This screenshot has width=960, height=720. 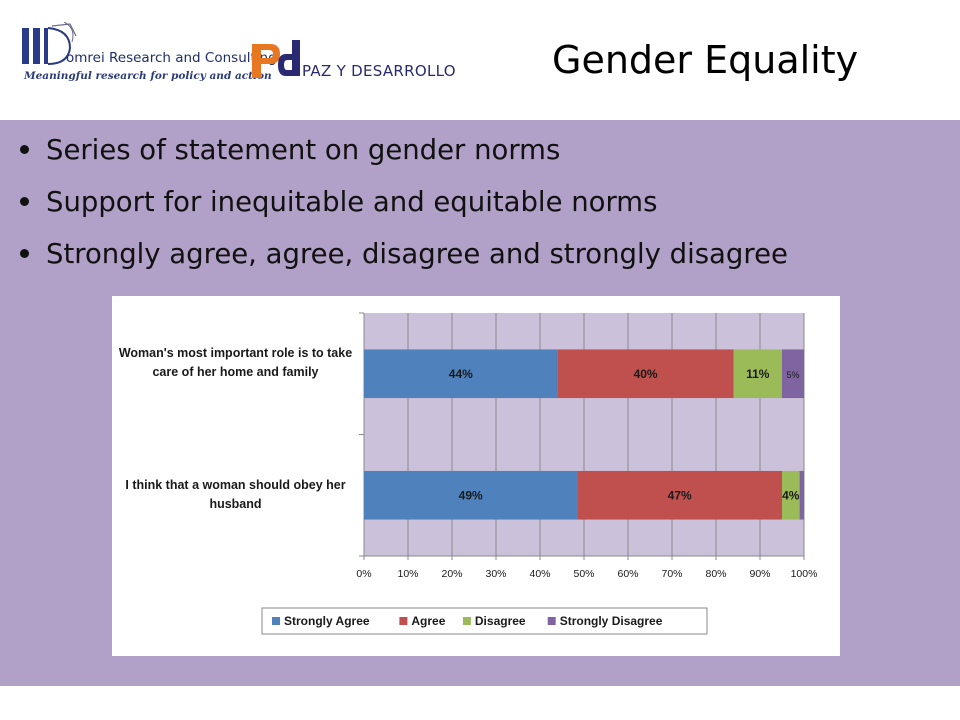 What do you see at coordinates (379, 71) in the screenshot?
I see `paz-logo-name: PAZ Y DESARROLLO` at bounding box center [379, 71].